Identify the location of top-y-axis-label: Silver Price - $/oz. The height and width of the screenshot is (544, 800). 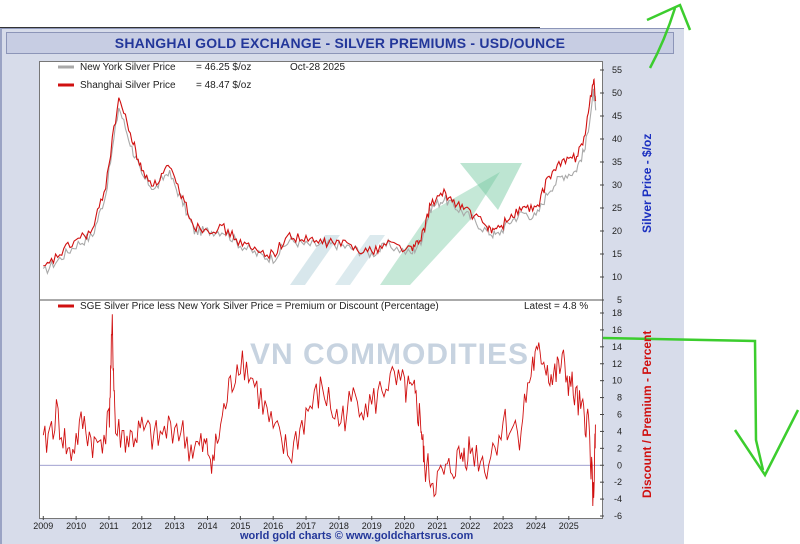
(647, 183).